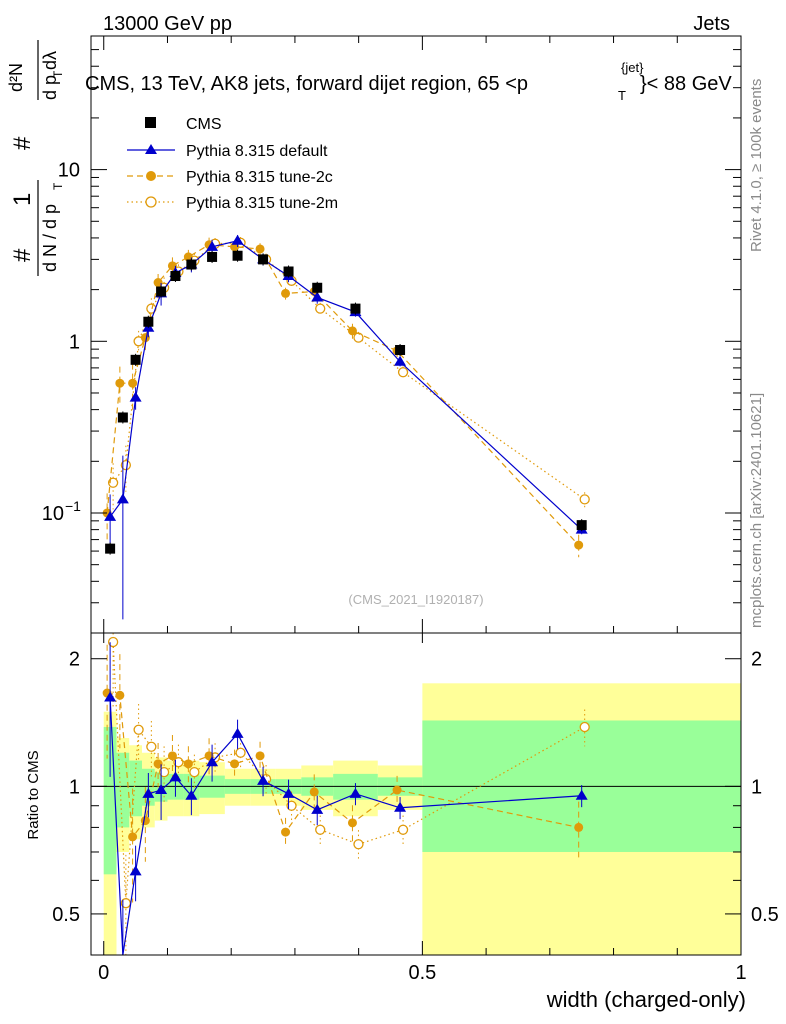  I want to click on ylabel-t-subscript-1: T, so click(58, 186).